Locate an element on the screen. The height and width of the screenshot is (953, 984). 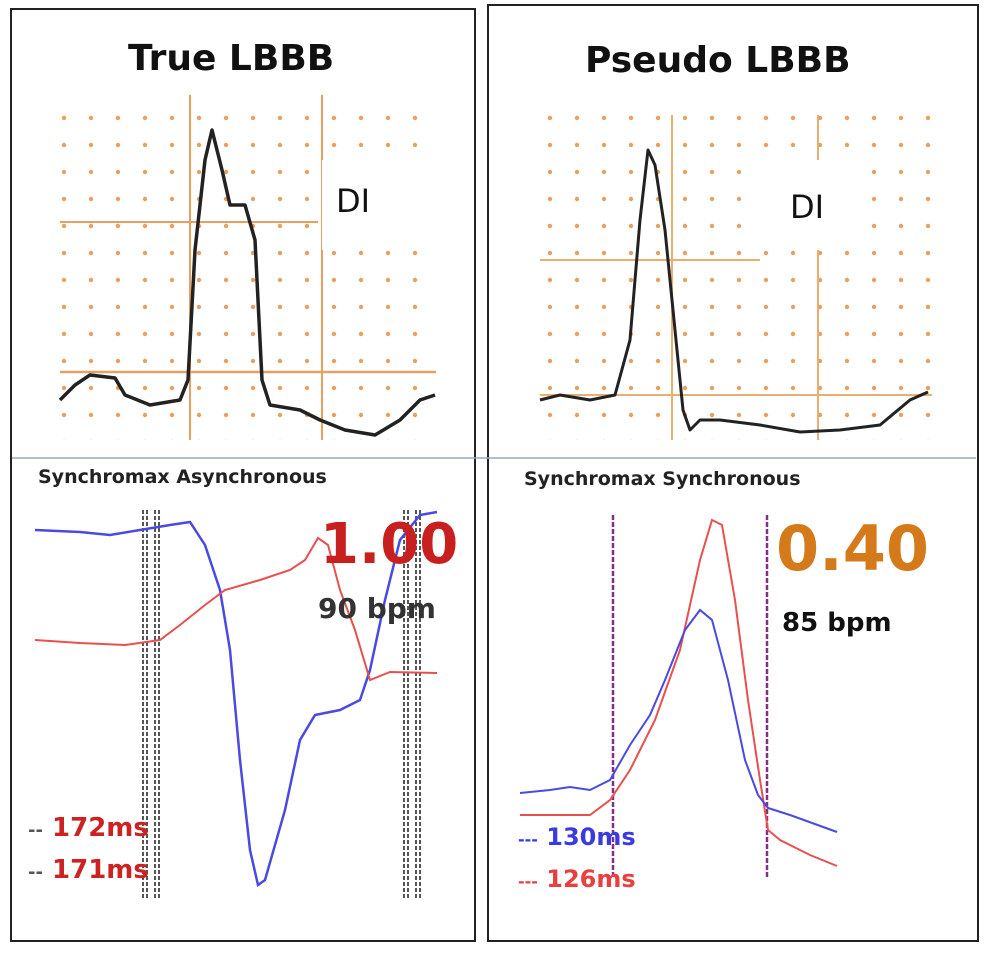
legend-item: -- 171ms is located at coordinates (88, 870).